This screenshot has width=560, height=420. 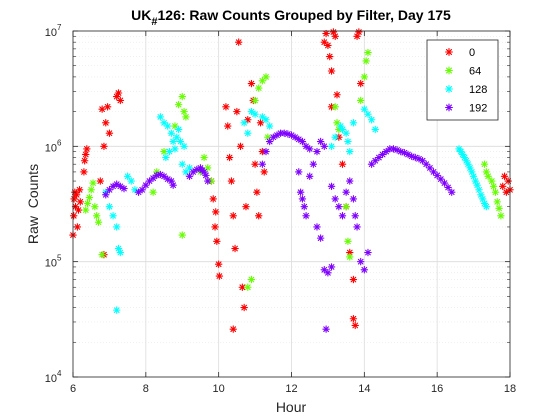 I want to click on y-tick-exponent: 5, so click(x=59, y=258).